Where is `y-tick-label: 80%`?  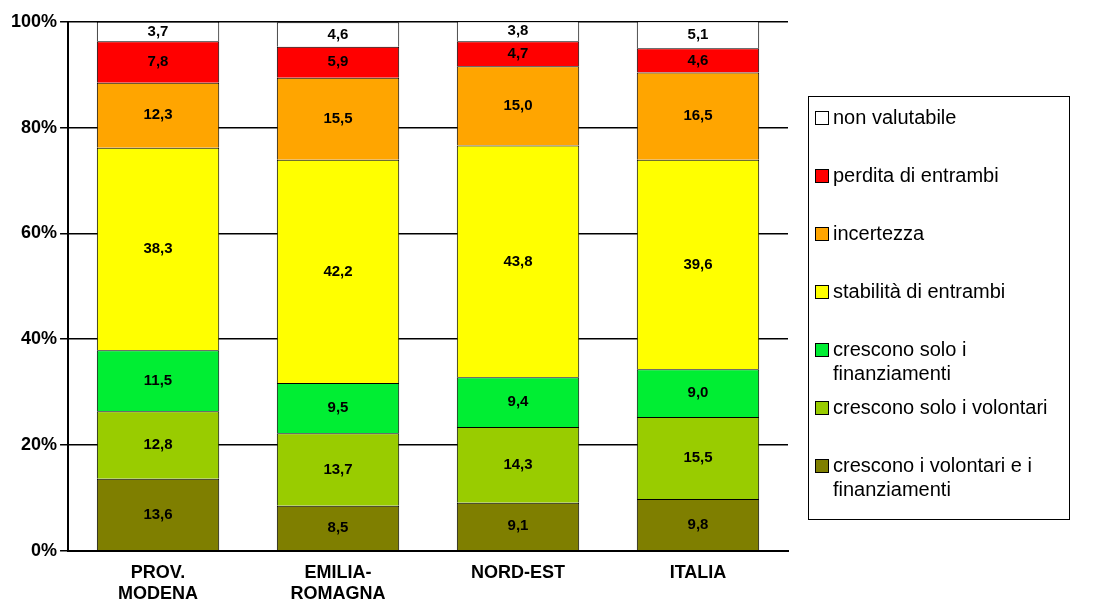
y-tick-label: 80% is located at coordinates (39, 126).